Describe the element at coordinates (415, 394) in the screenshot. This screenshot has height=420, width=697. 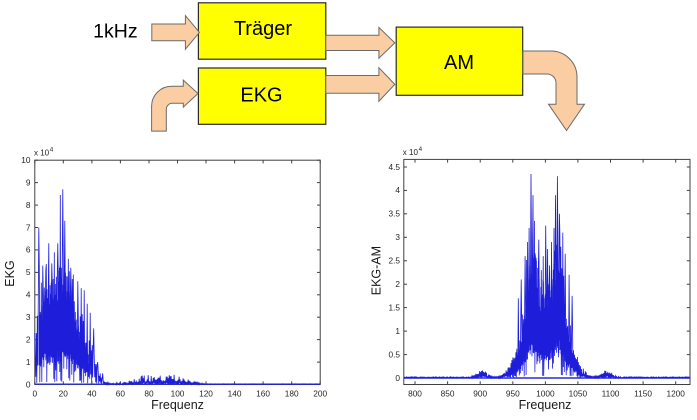
I see `svg-text: 800` at that location.